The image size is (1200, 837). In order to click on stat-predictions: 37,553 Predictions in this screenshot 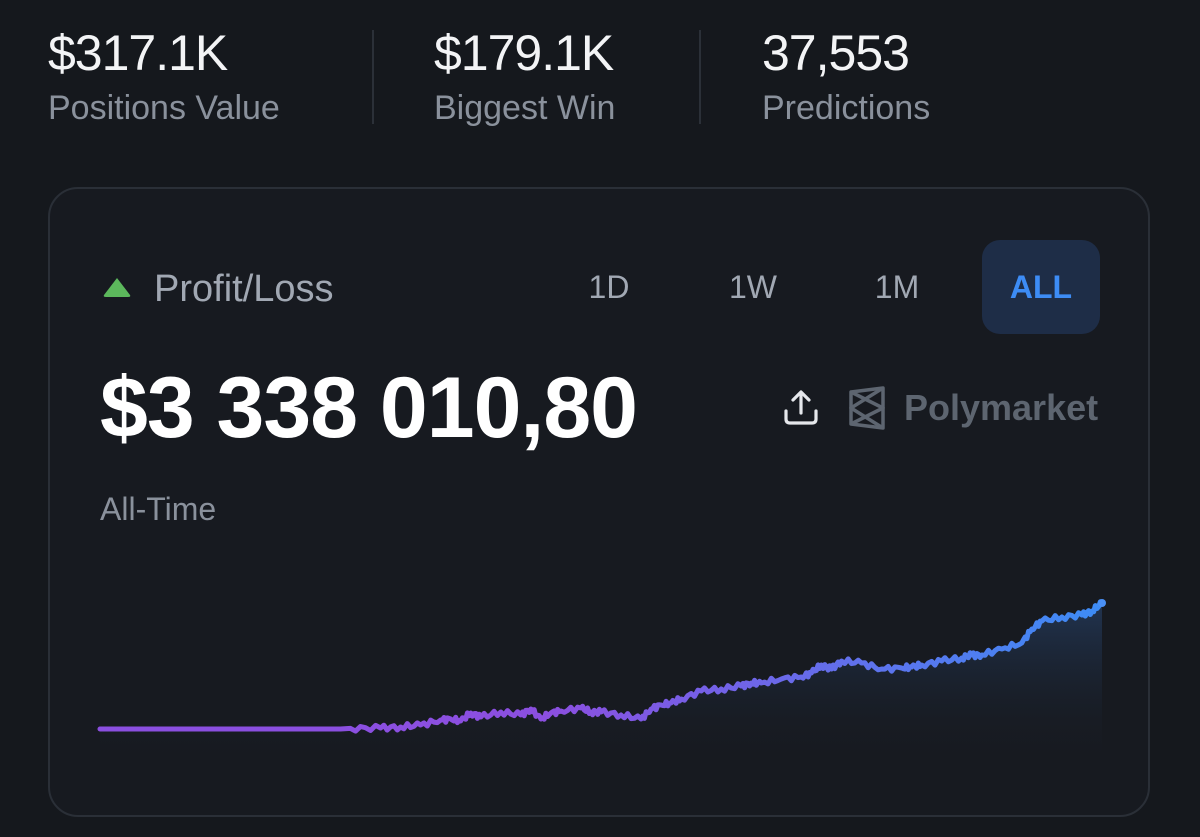, I will do `click(846, 76)`.